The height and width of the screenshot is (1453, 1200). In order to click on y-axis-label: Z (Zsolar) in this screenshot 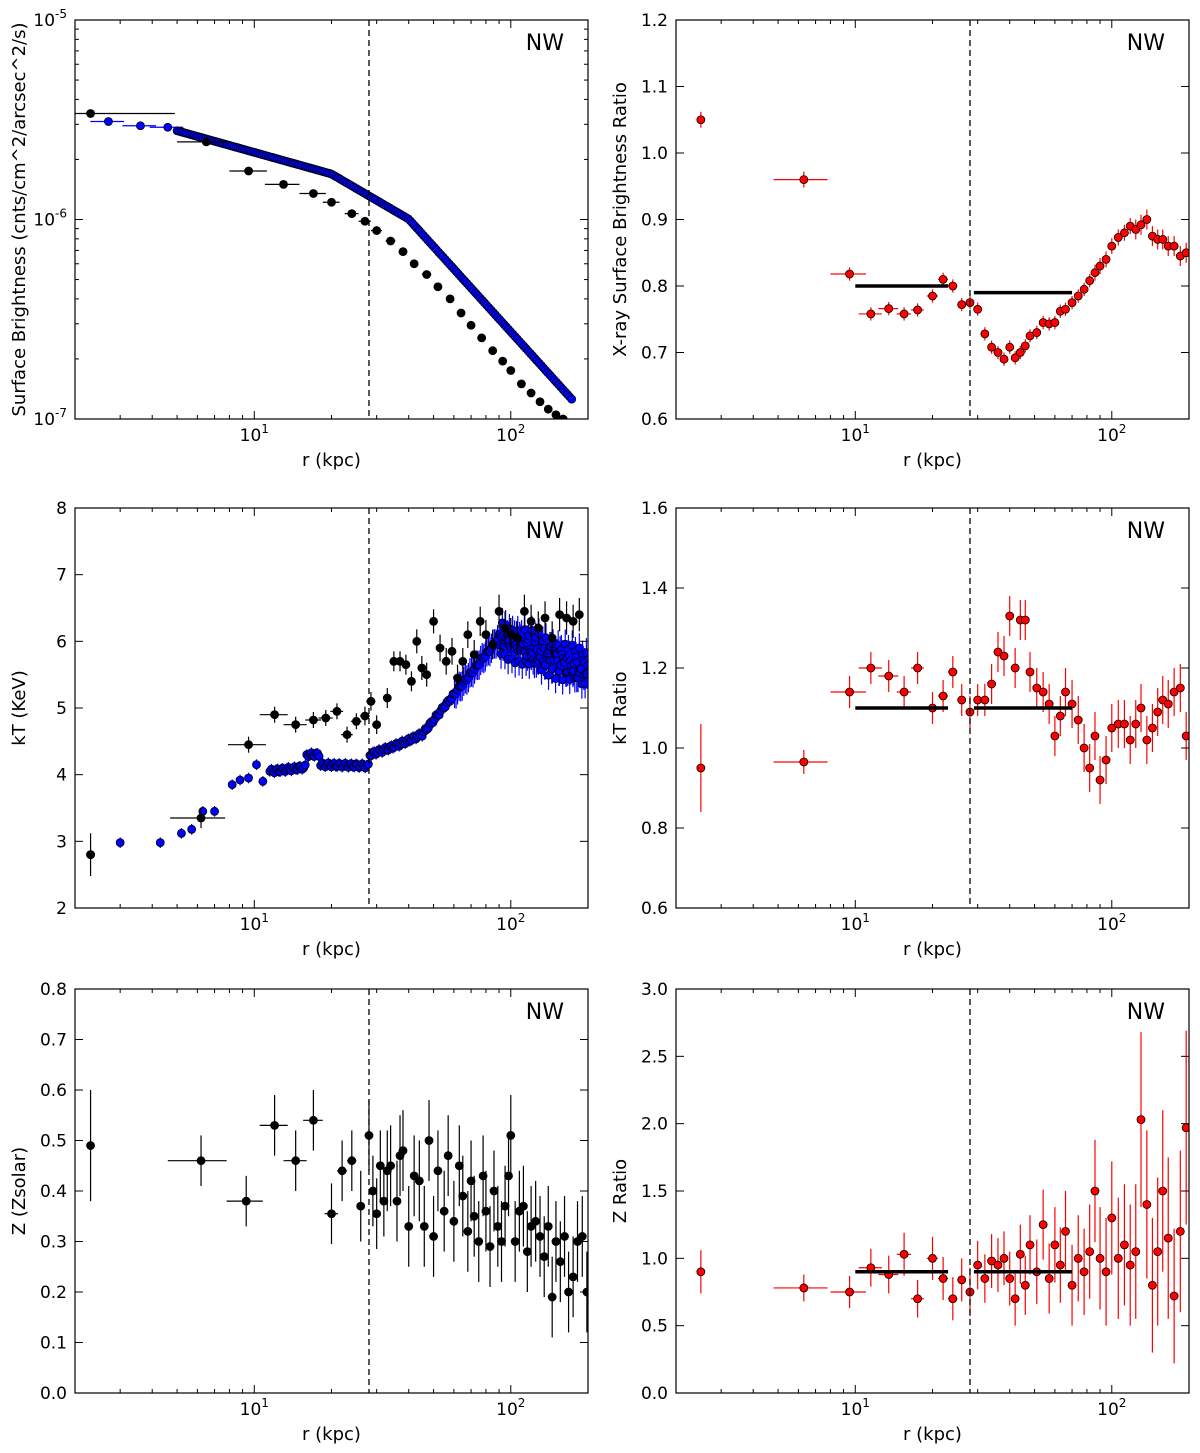, I will do `click(19, 1191)`.